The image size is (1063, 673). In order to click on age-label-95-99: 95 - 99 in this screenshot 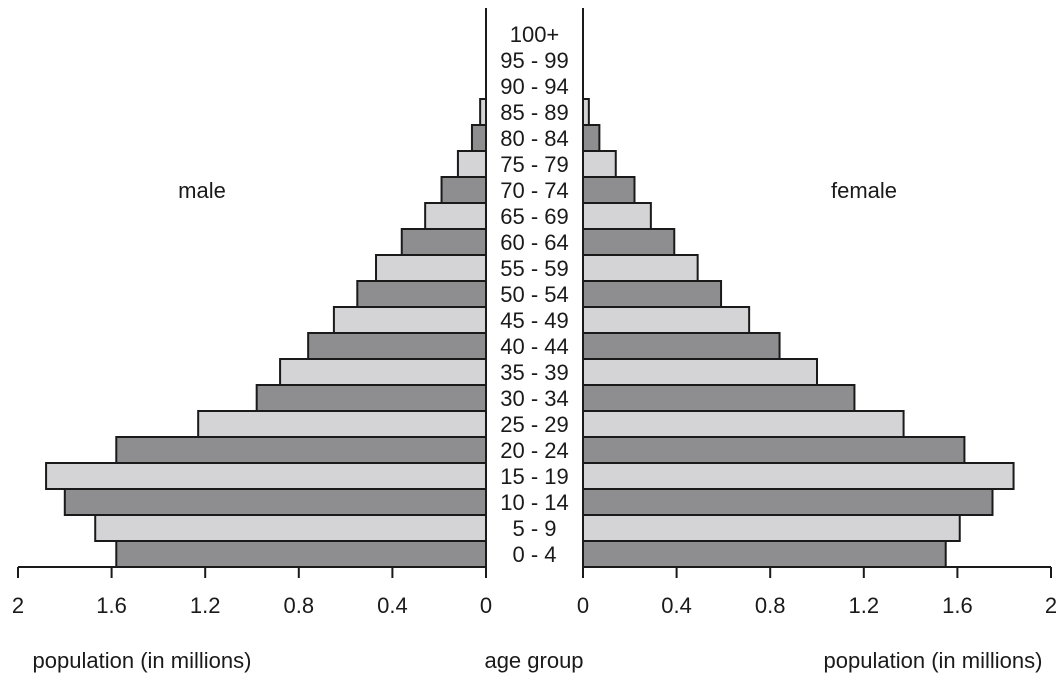, I will do `click(534, 60)`.